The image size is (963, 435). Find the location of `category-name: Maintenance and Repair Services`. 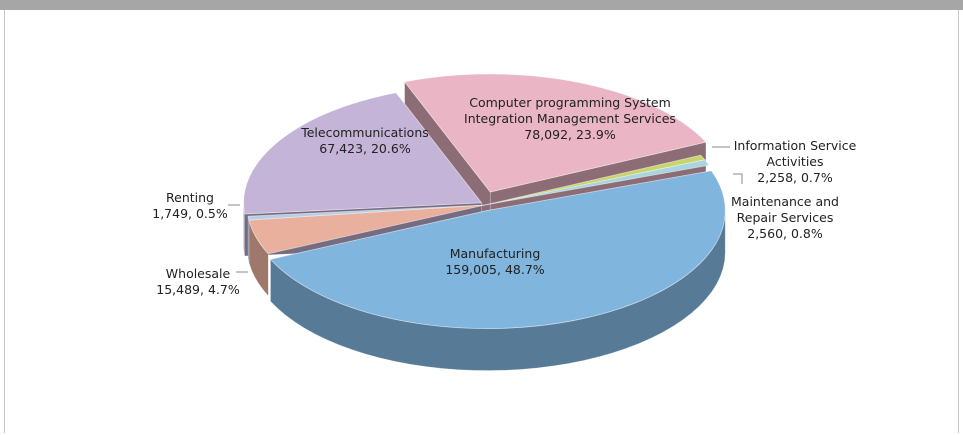

category-name: Maintenance and Repair Services is located at coordinates (785, 209).